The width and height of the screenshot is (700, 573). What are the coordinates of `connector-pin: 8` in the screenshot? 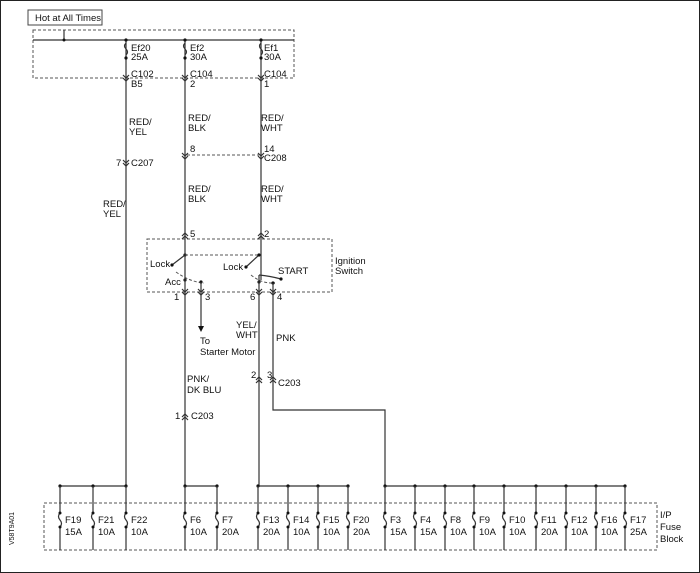 It's located at (192, 149).